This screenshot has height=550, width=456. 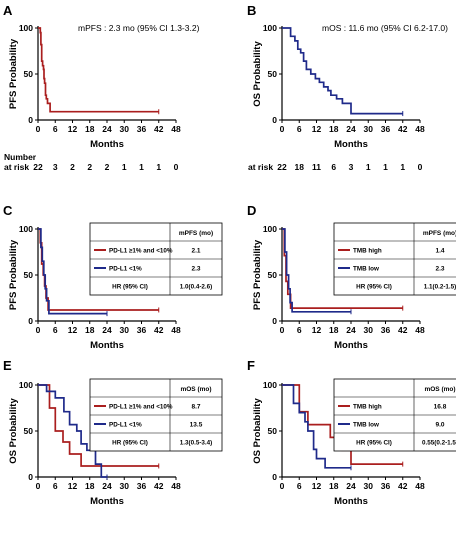 I want to click on legend-label: TMB high, so click(x=367, y=250).